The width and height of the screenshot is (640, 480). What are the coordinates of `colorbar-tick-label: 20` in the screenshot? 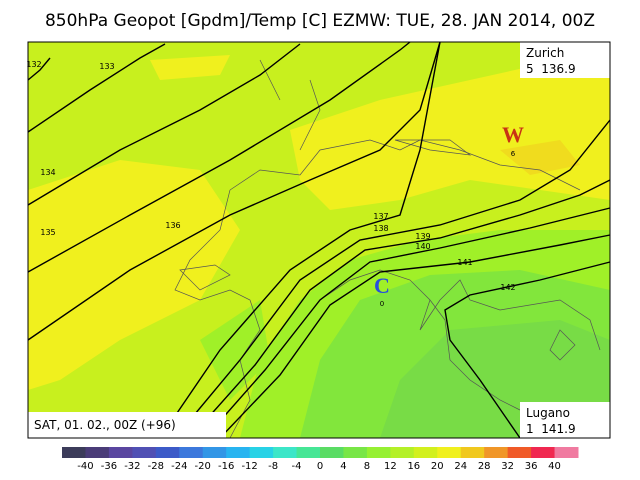 It's located at (437, 466).